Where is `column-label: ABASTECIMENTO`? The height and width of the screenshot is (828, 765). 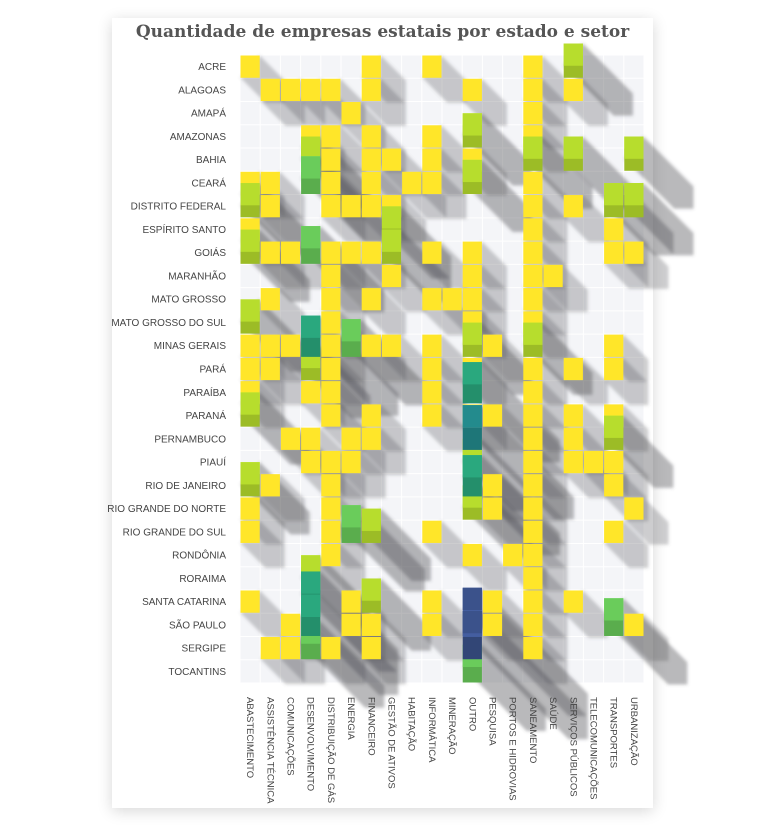
column-label: ABASTECIMENTO is located at coordinates (249, 737).